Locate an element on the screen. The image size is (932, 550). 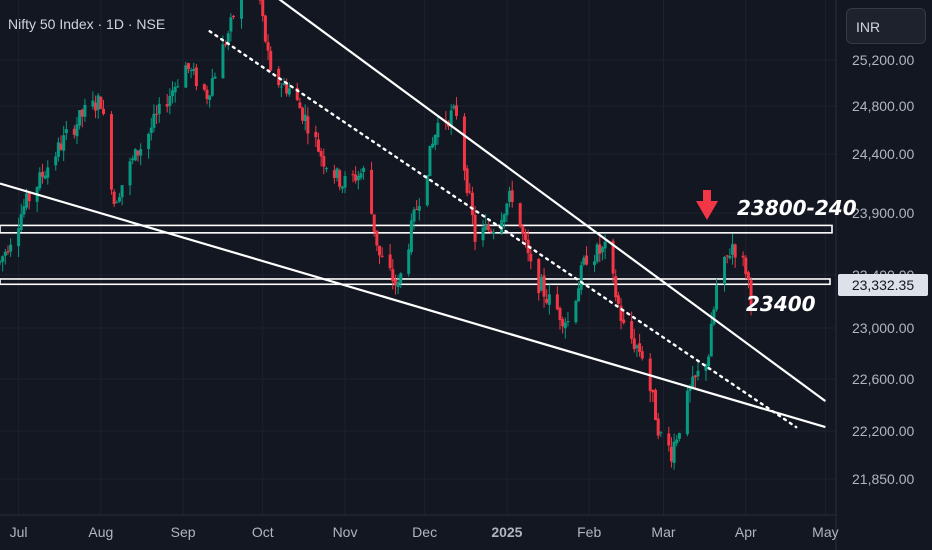
y-tick-label: 23,900.00 is located at coordinates (883, 213).